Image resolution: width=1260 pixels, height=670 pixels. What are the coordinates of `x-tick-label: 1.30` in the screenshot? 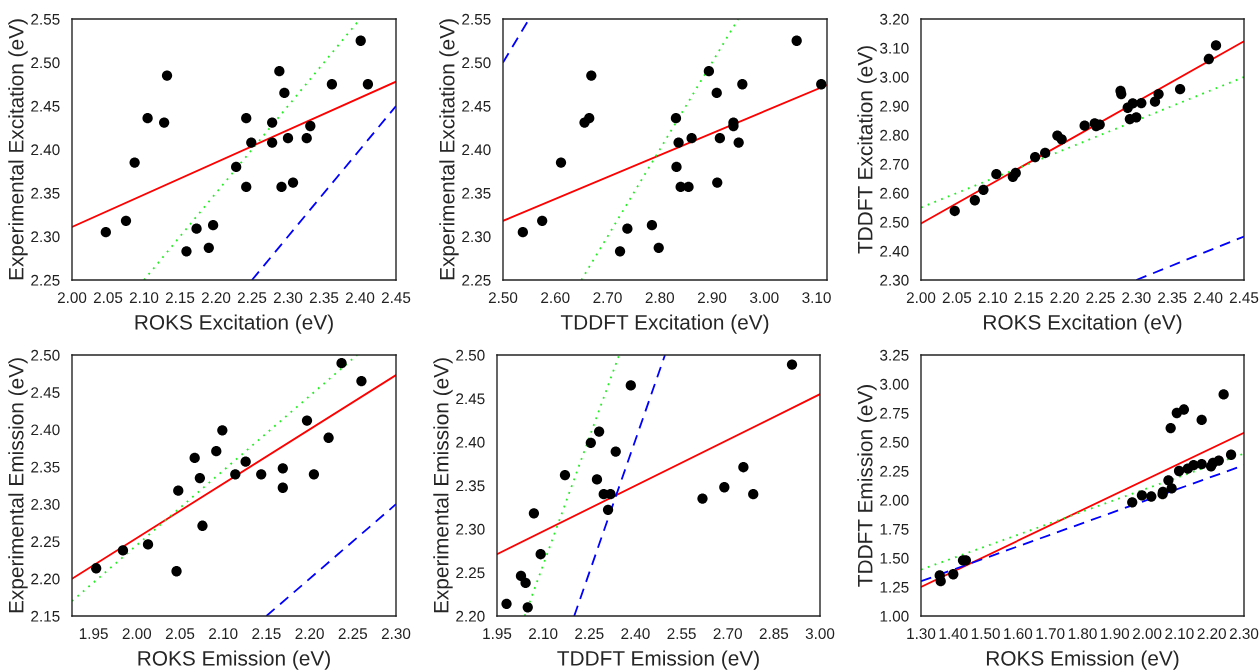 It's located at (921, 634).